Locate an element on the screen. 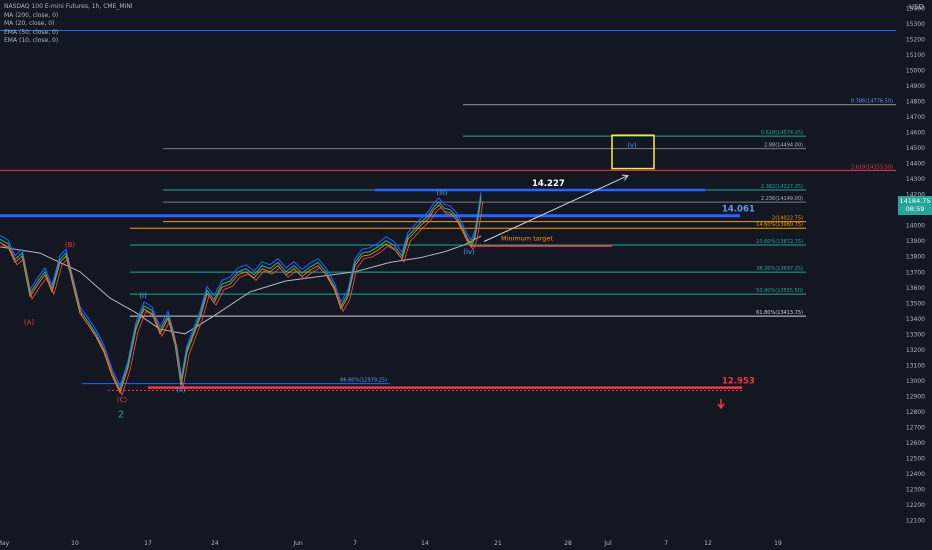 This screenshot has width=932, height=550. level-label: 38.20%(13697.25) is located at coordinates (779, 269).